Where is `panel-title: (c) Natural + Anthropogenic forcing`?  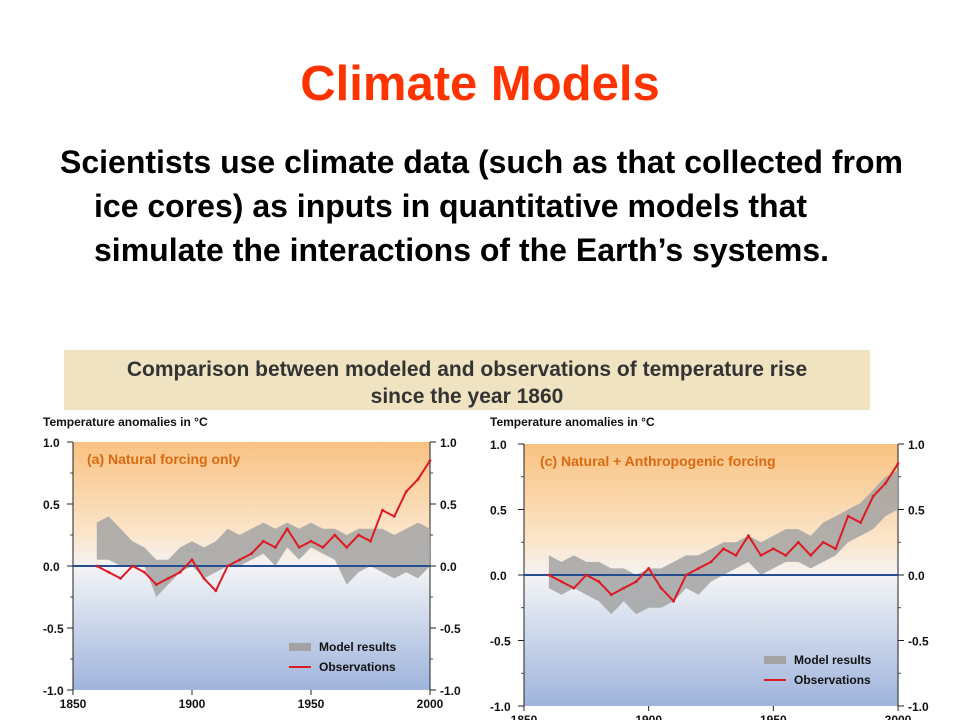 panel-title: (c) Natural + Anthropogenic forcing is located at coordinates (658, 461).